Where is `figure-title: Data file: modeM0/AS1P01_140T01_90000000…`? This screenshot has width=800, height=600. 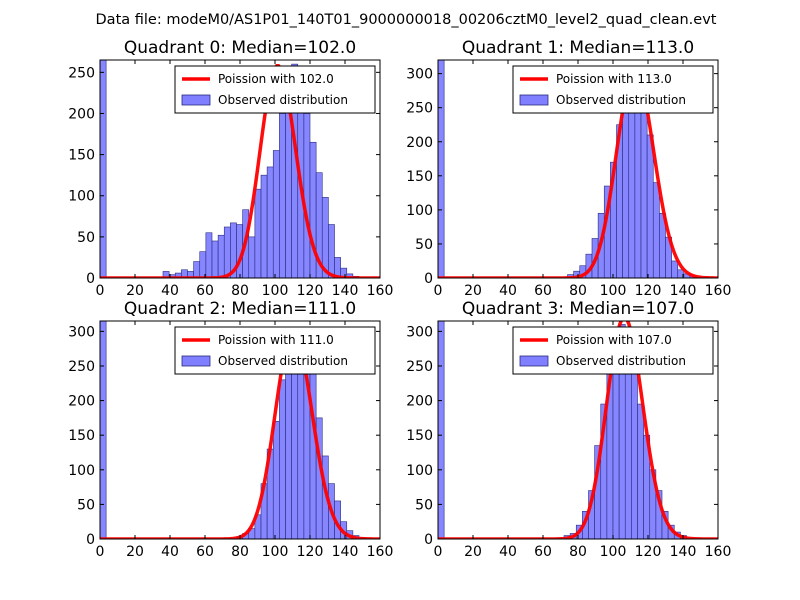 figure-title: Data file: modeM0/AS1P01_140T01_90000000… is located at coordinates (406, 20).